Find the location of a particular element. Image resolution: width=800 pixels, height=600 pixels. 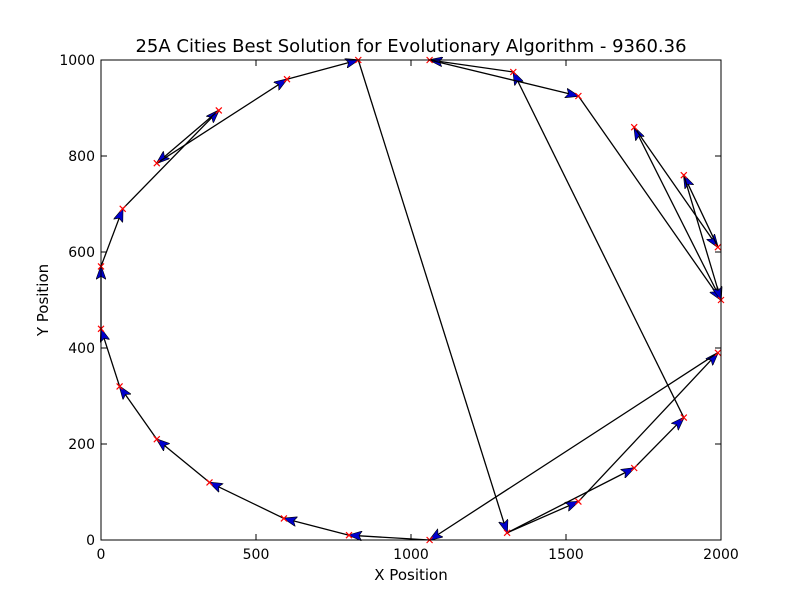

y-tick-label: 800 is located at coordinates (81, 157).